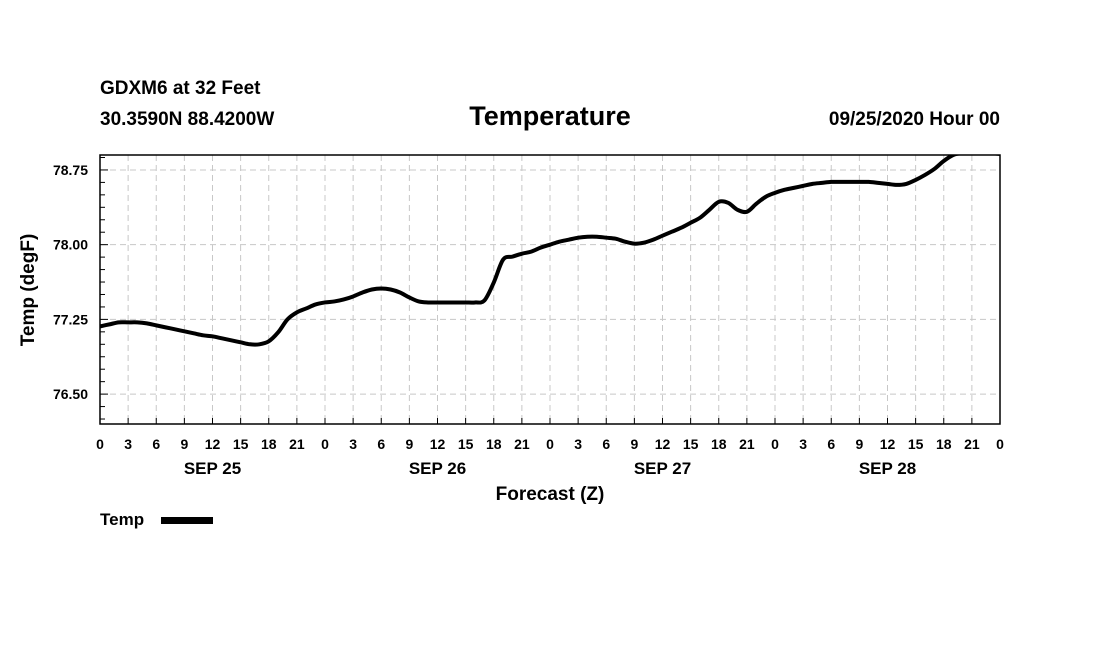 Image resolution: width=1100 pixels, height=650 pixels. I want to click on legend-label: Temp, so click(122, 519).